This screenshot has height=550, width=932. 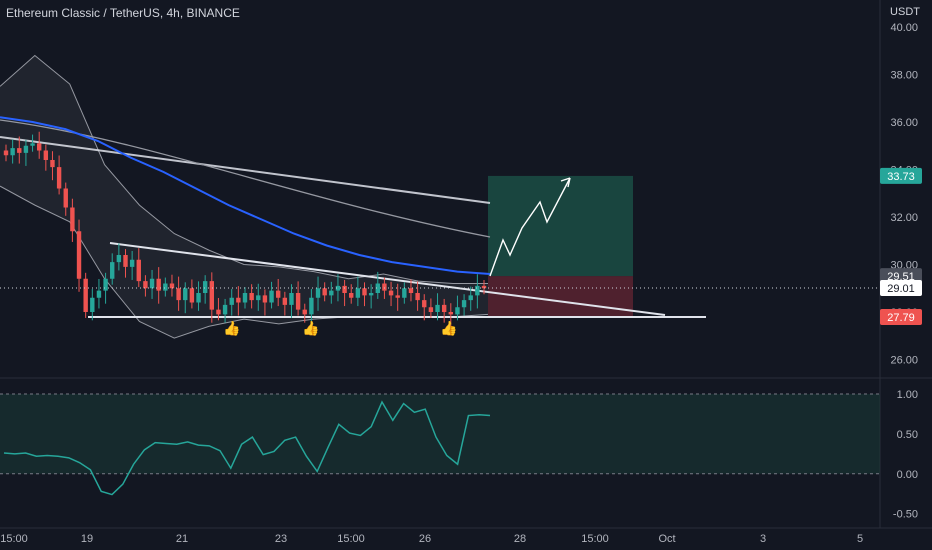 What do you see at coordinates (520, 539) in the screenshot?
I see `time-tick-label: 28` at bounding box center [520, 539].